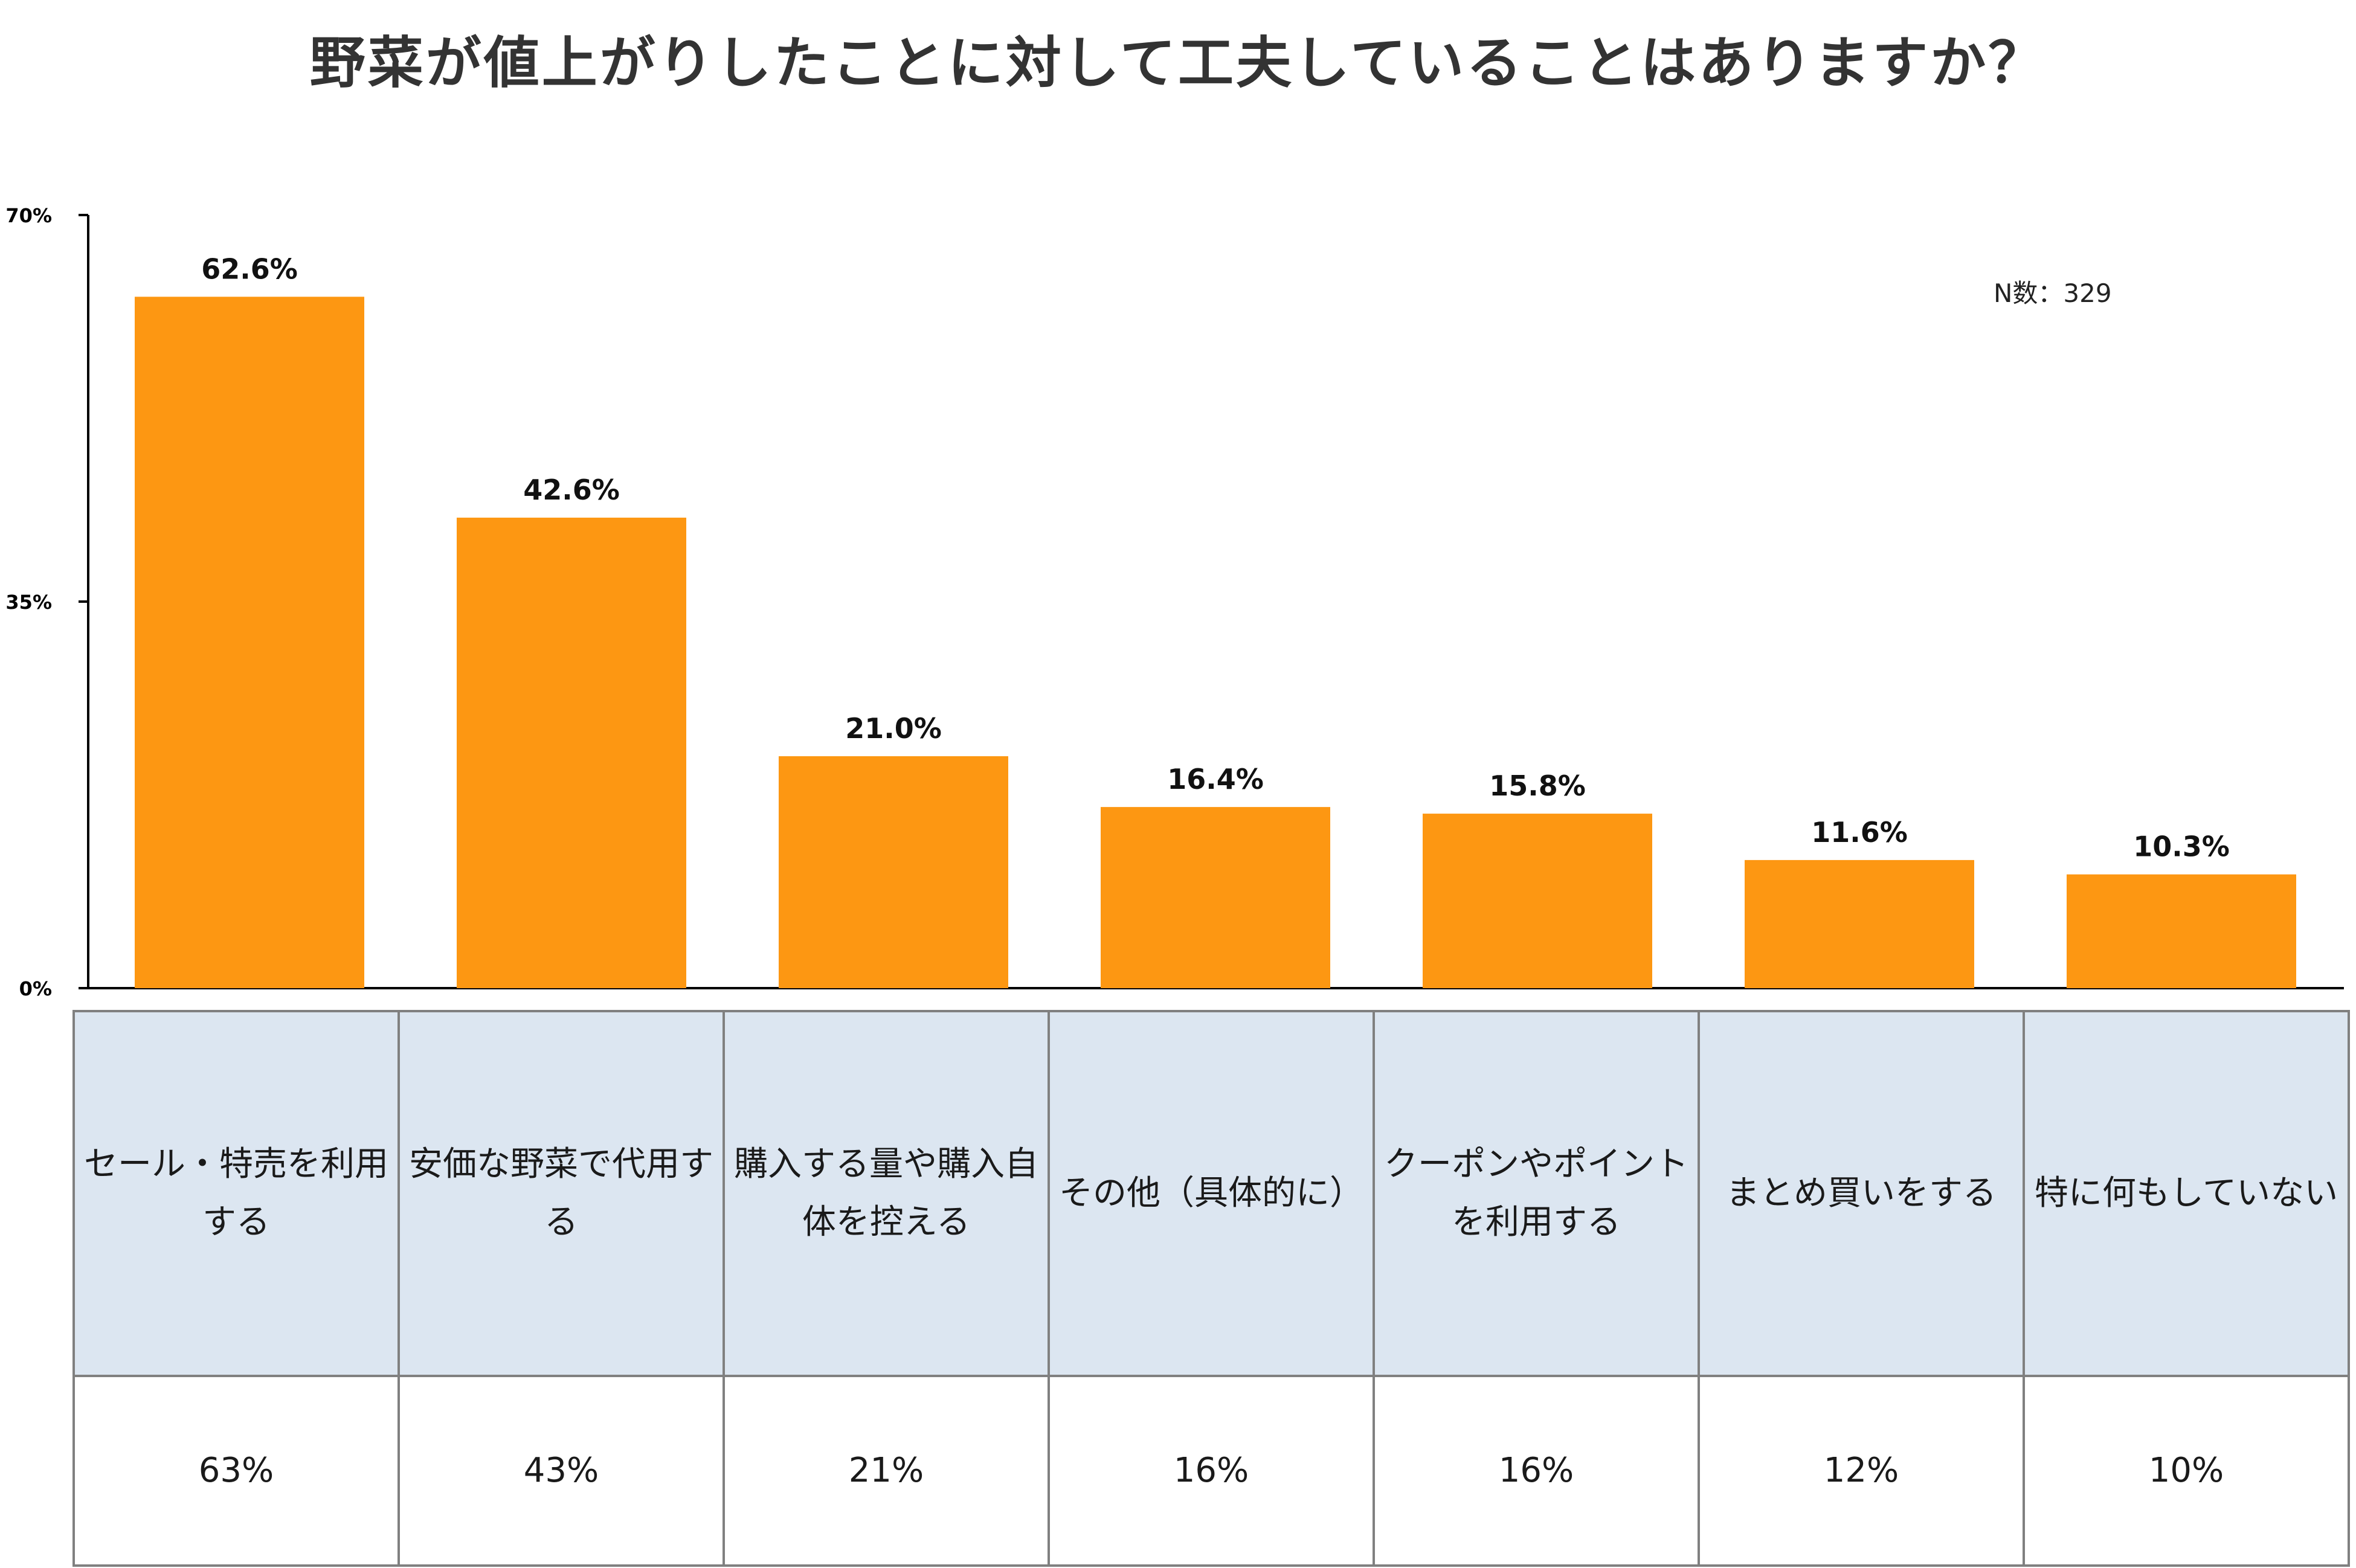  I want to click on category-cell: セール・特売を利用する, so click(236, 1193).